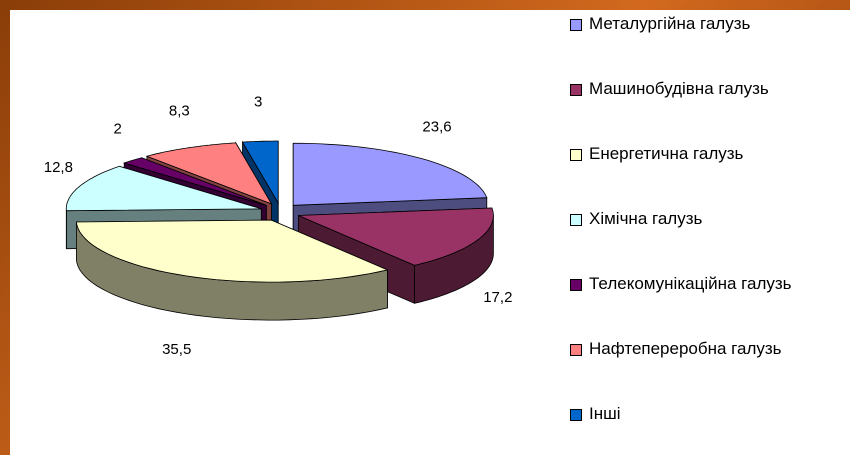 The height and width of the screenshot is (455, 850). I want to click on legend-item: Машинобудівна галузь, so click(707, 89).